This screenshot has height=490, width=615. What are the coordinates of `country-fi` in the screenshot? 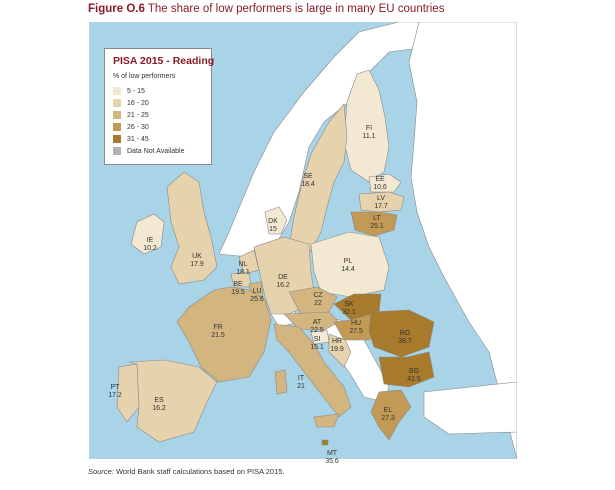 It's located at (366, 126).